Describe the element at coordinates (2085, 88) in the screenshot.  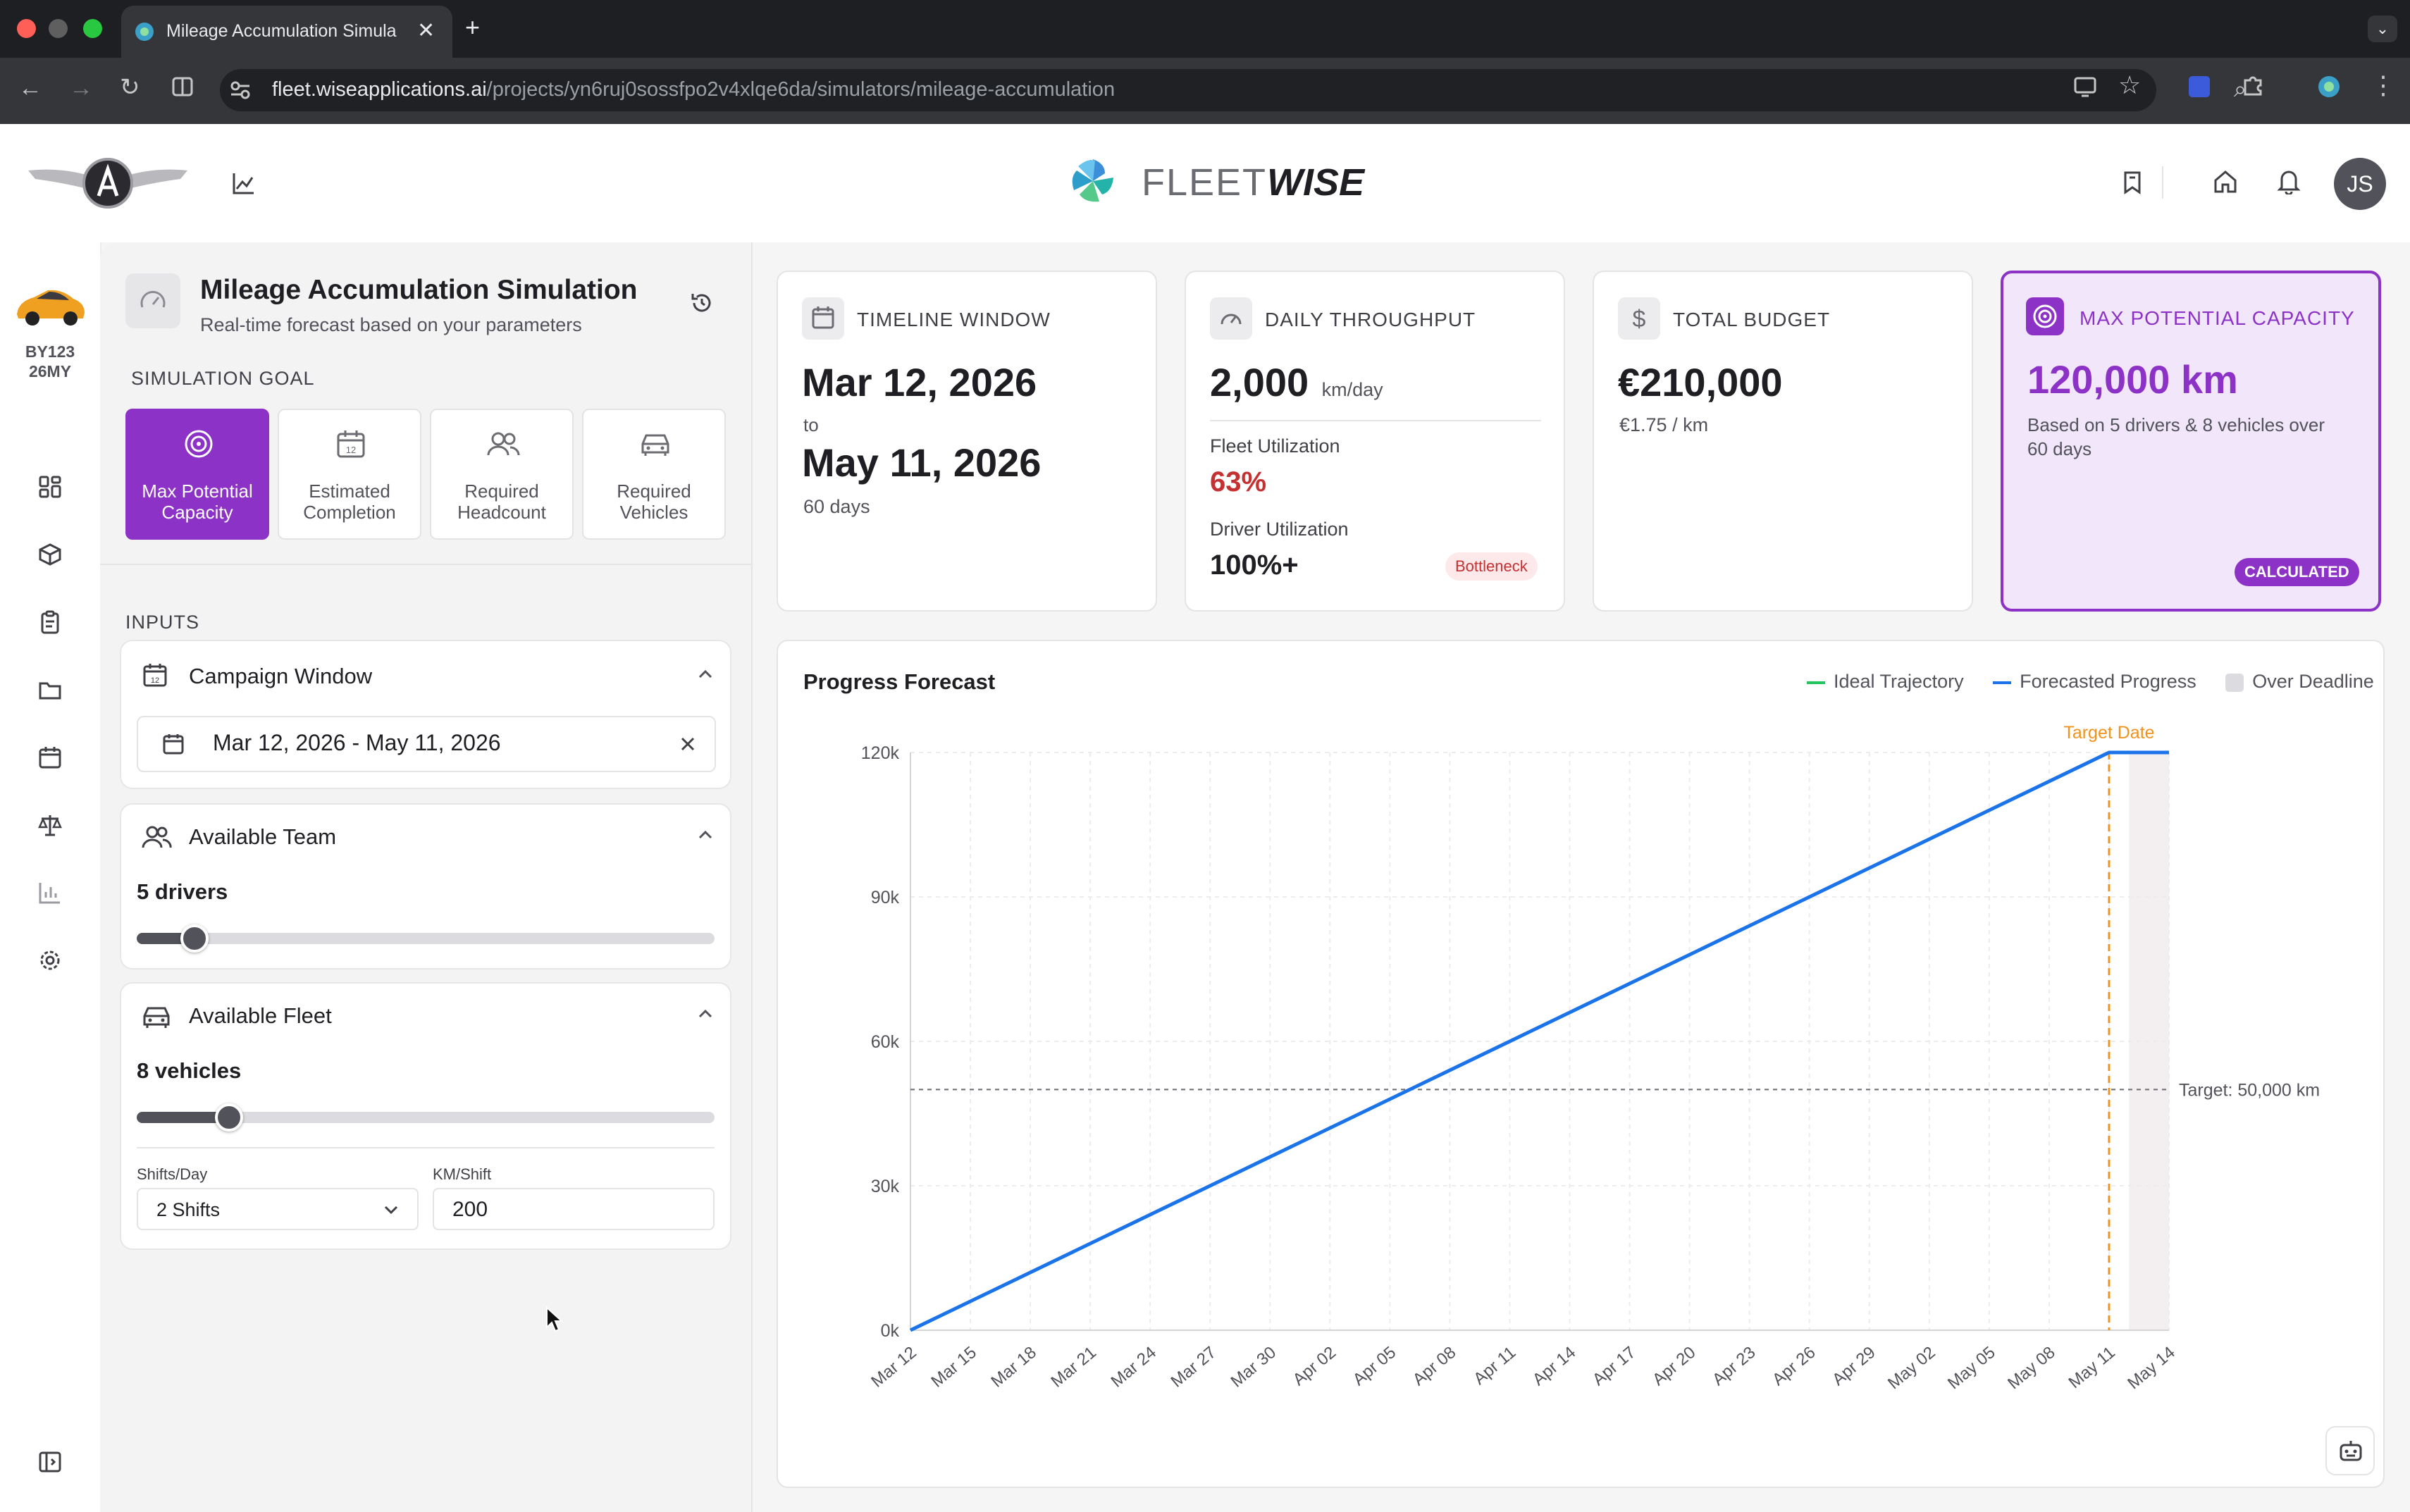
I see `cast-icon` at that location.